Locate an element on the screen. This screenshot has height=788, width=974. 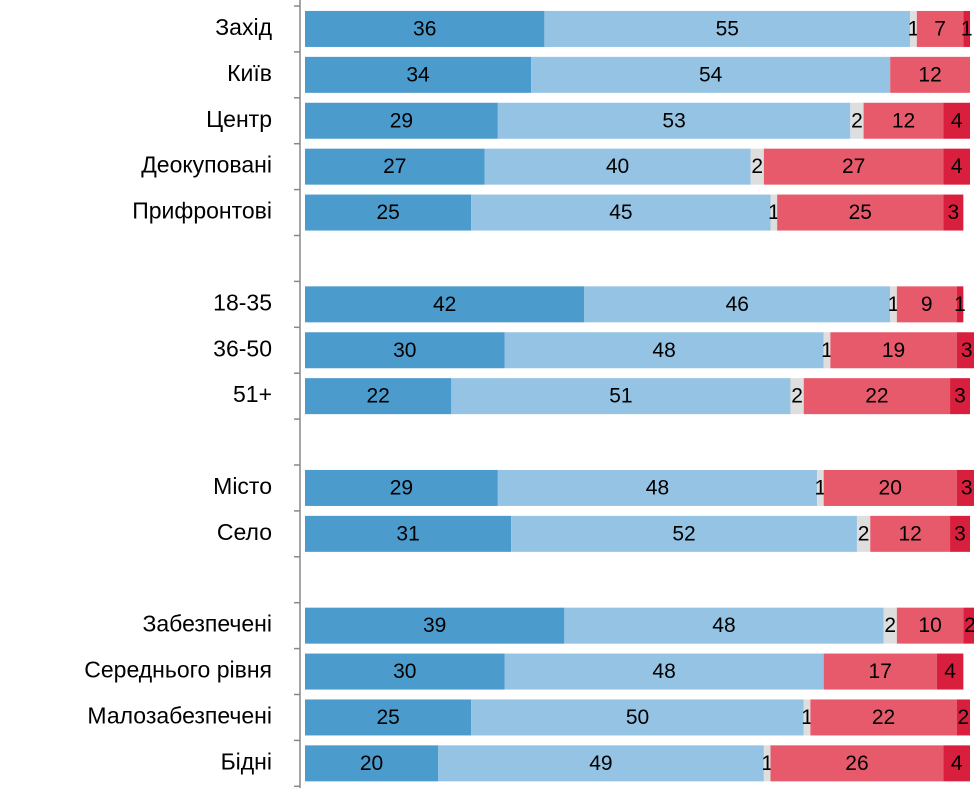
category-label: Бідні is located at coordinates (246, 761).